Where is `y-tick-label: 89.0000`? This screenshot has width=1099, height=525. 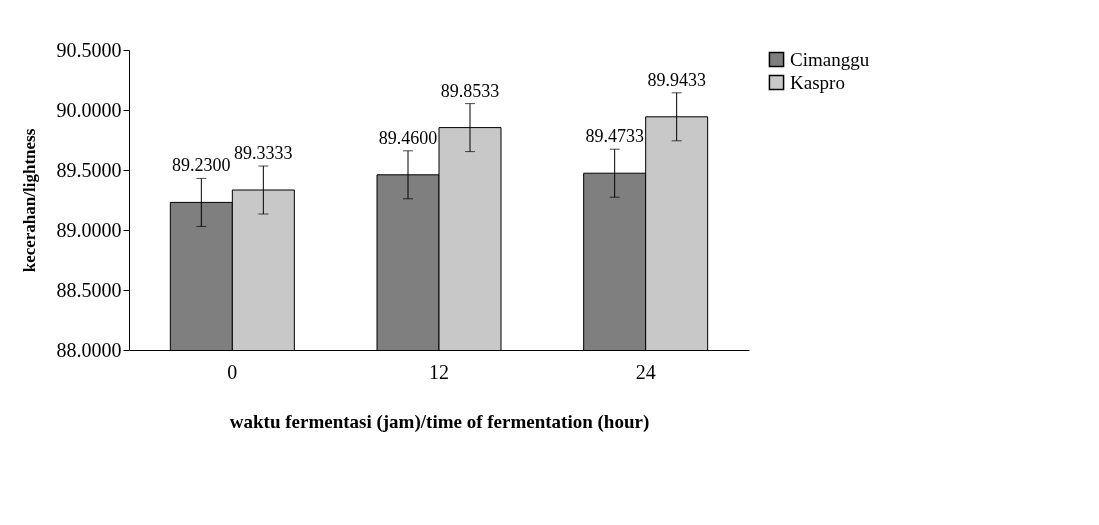
y-tick-label: 89.0000 is located at coordinates (89, 229).